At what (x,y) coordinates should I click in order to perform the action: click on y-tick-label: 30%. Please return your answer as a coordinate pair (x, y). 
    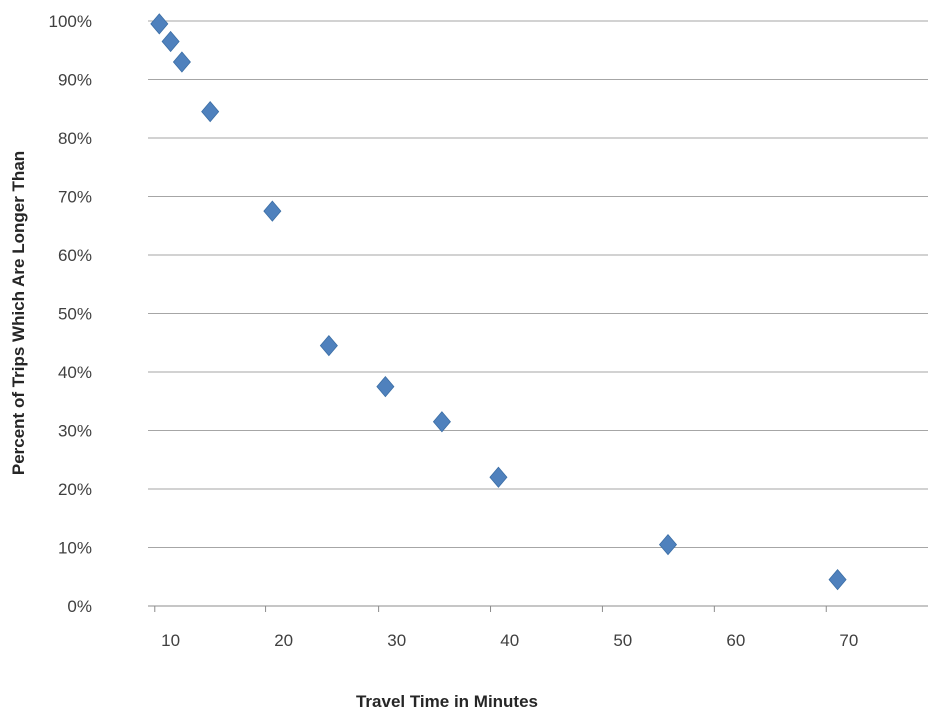
    Looking at the image, I should click on (75, 431).